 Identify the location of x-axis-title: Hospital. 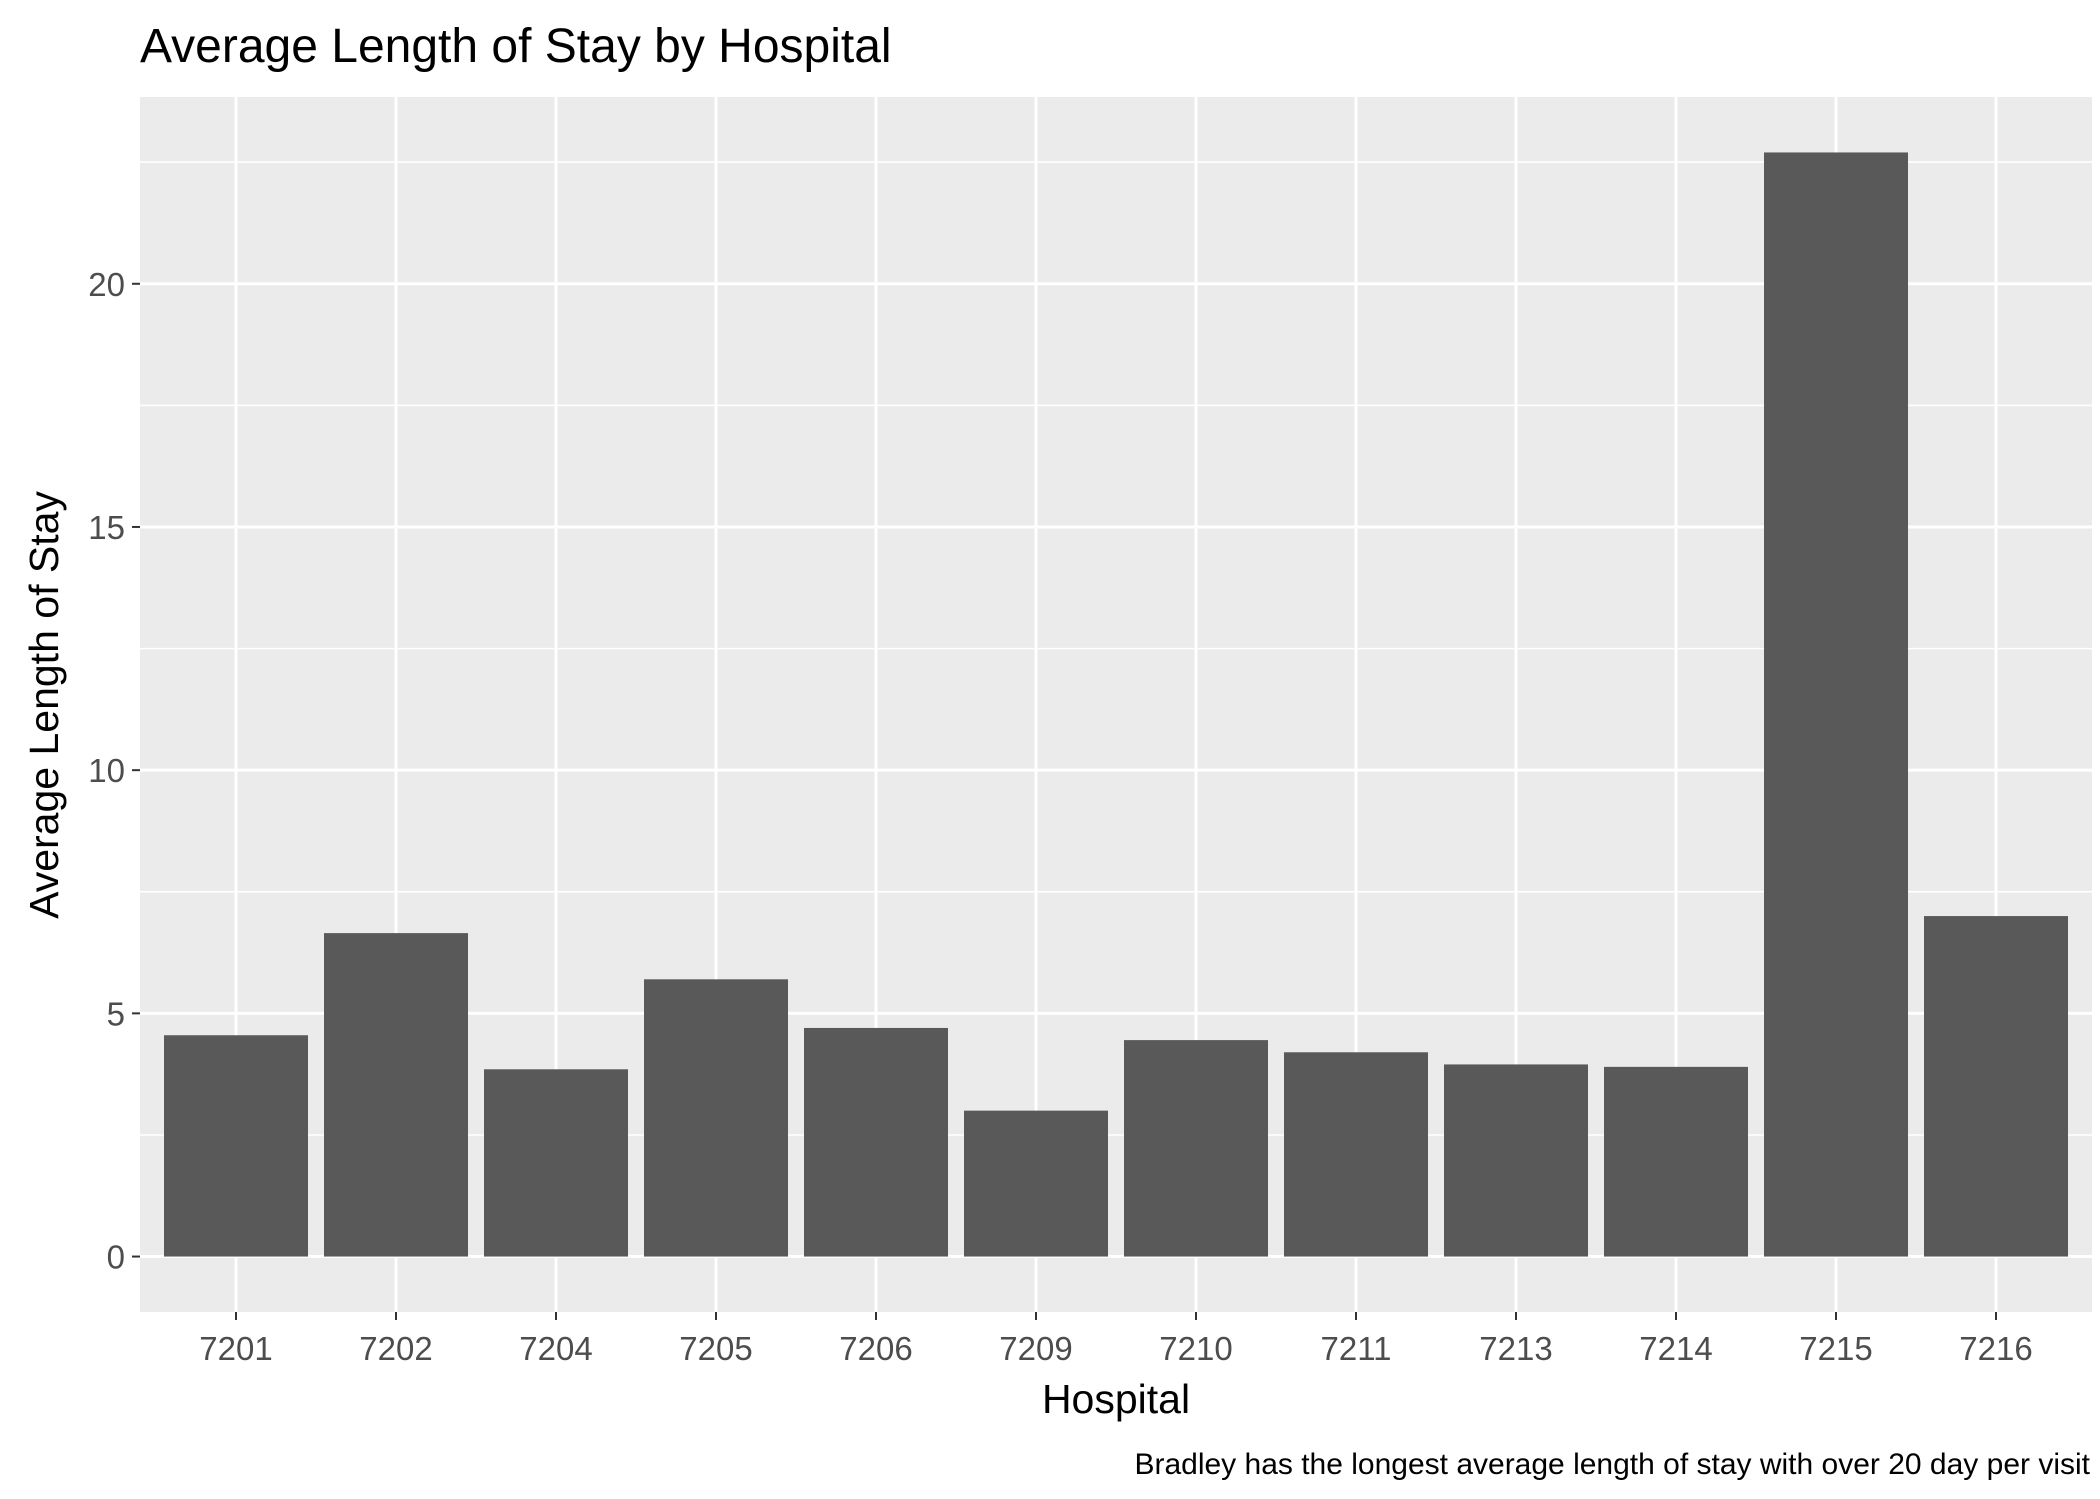
(1116, 1399).